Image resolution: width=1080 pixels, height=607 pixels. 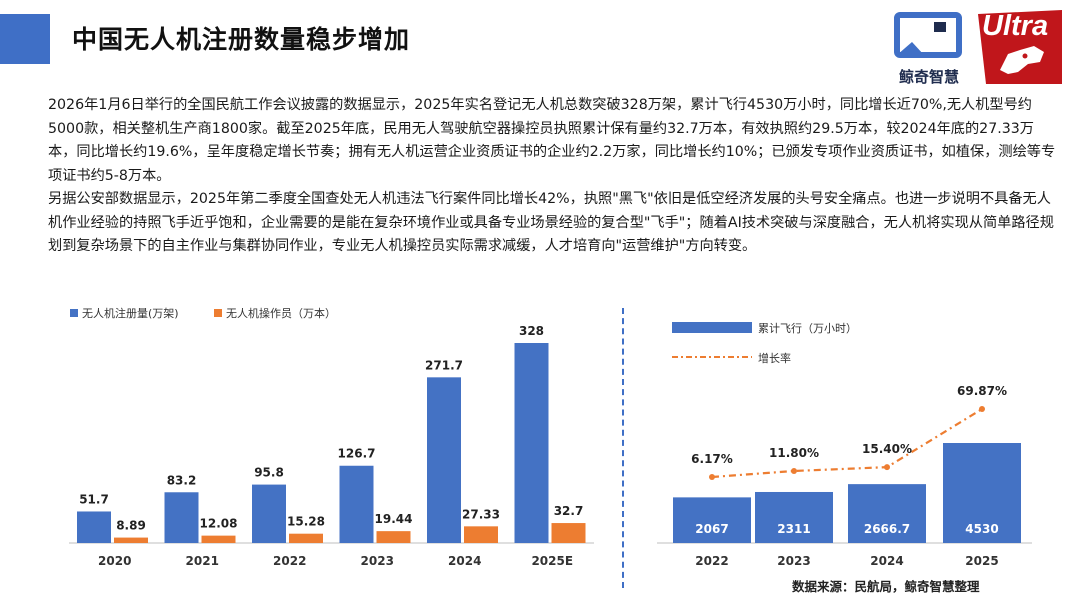 I want to click on data-label-growth: 69.87%, so click(x=982, y=391).